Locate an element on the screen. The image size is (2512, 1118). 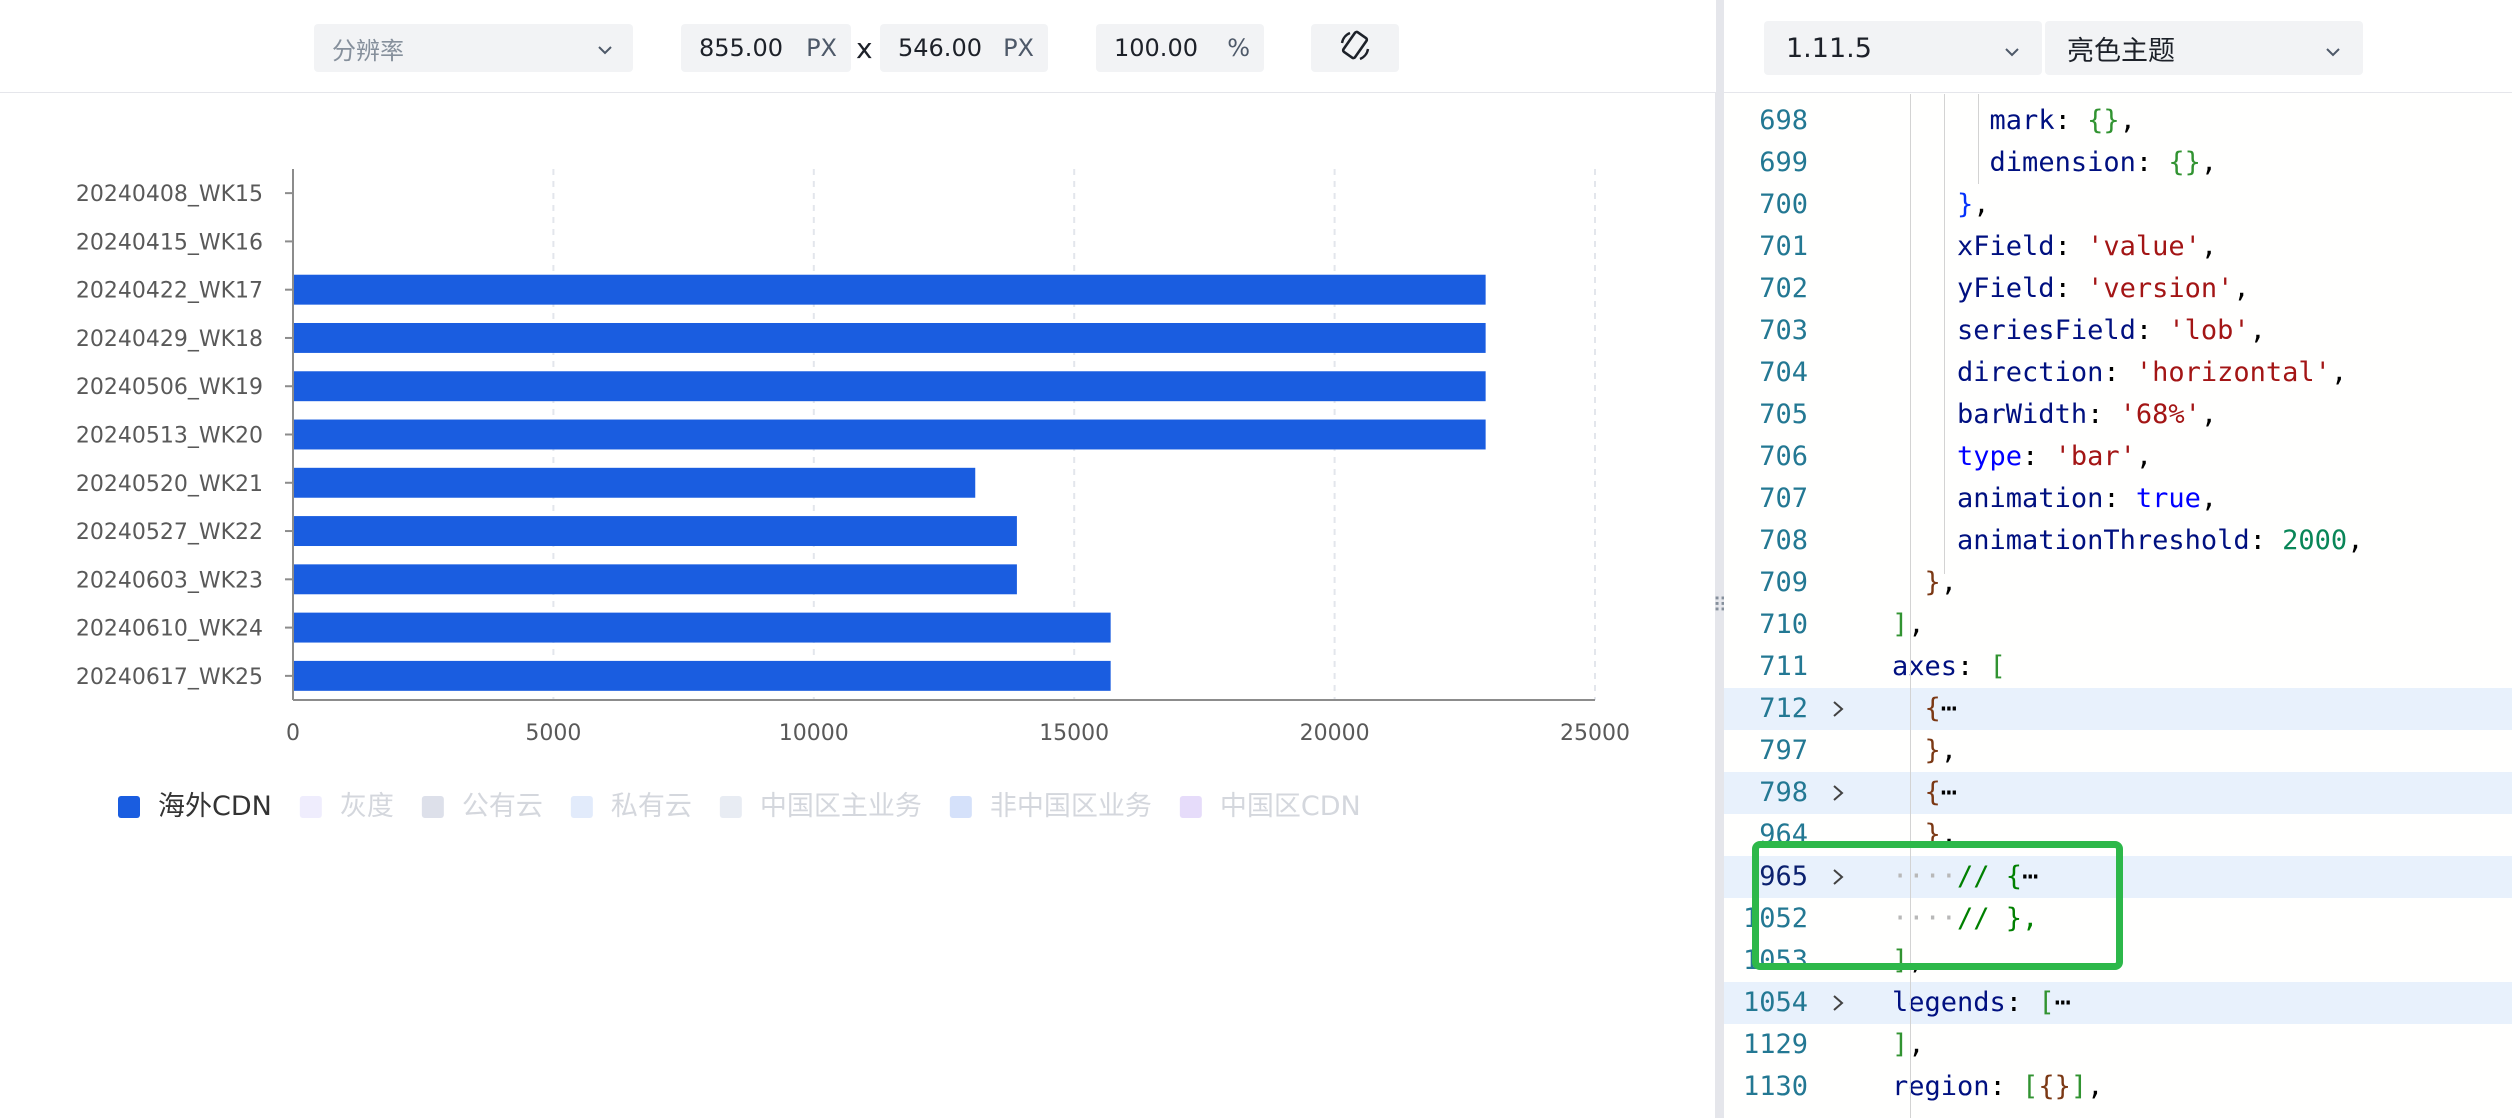
code-line: 703 seriesField: 'lob', is located at coordinates (2118, 331).